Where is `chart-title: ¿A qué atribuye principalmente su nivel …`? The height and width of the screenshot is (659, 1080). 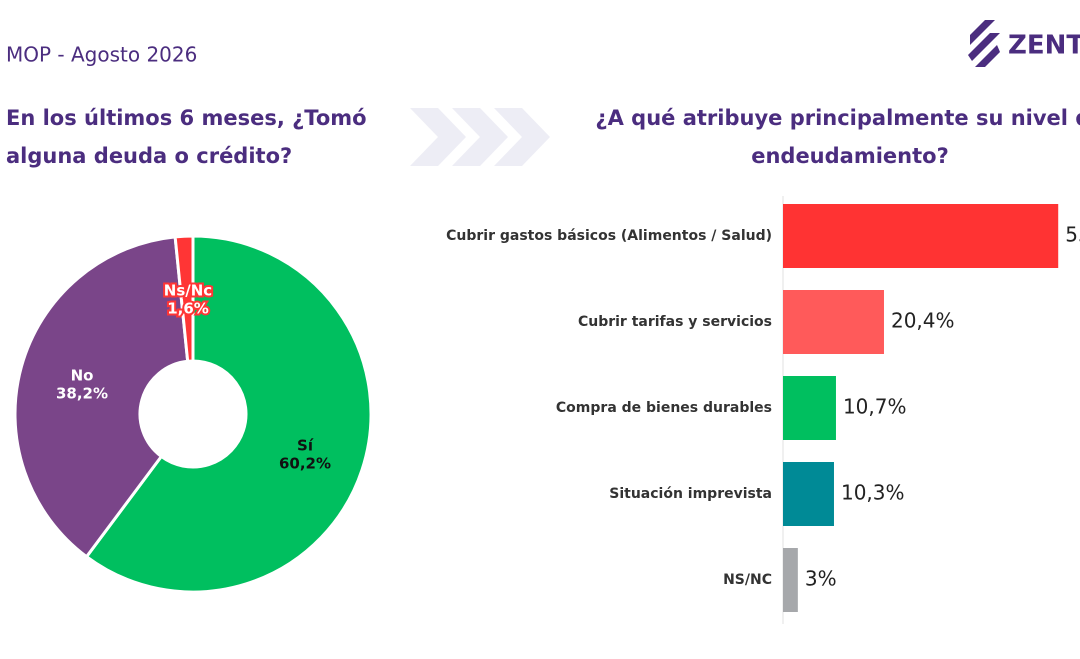 chart-title: ¿A qué atribuye principalmente su nivel … is located at coordinates (837, 118).